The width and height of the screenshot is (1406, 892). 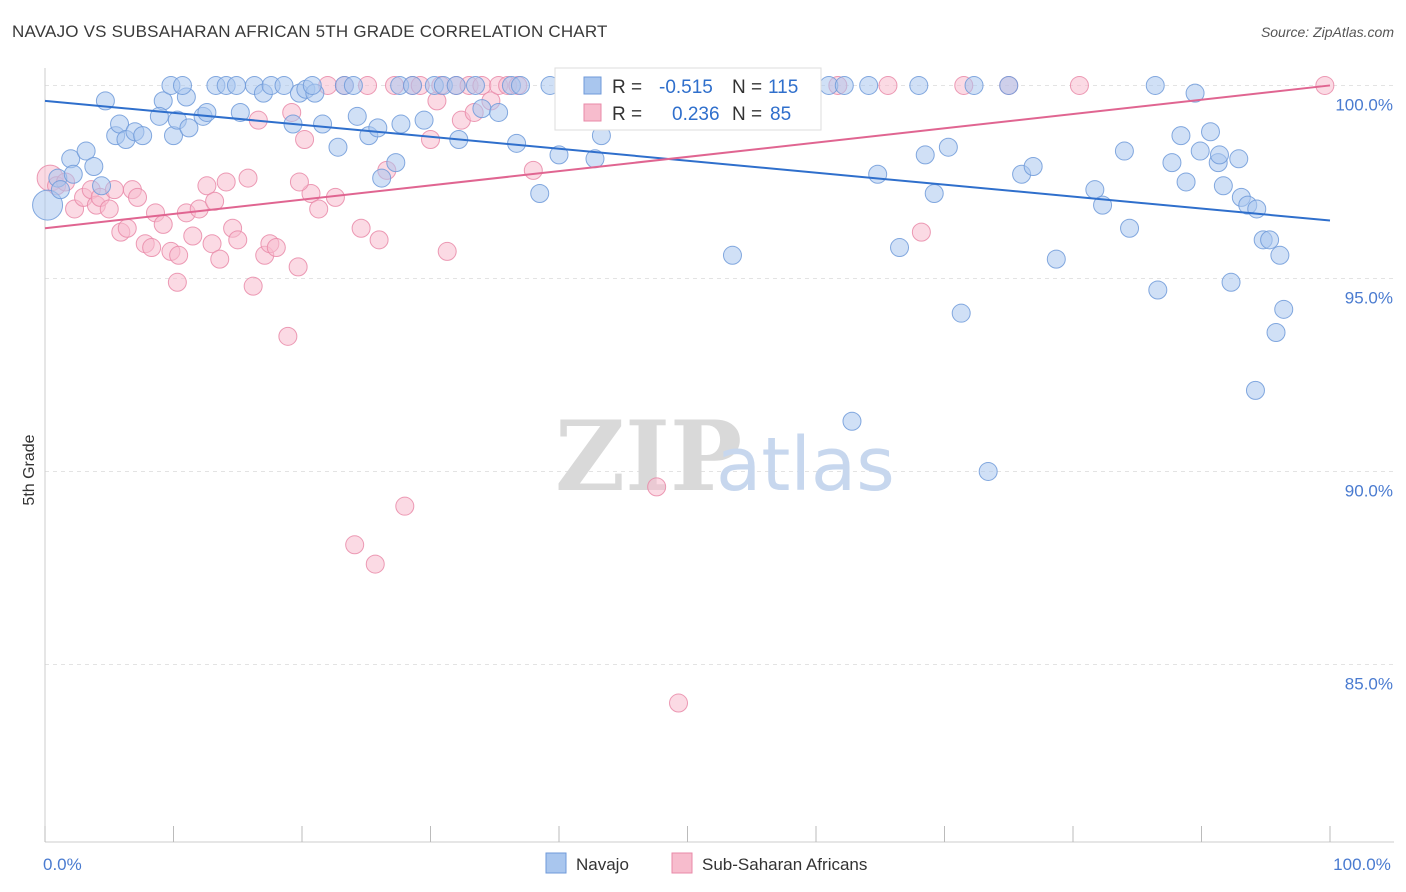 I want to click on legend-navajo-label: Navajo, so click(x=602, y=864).